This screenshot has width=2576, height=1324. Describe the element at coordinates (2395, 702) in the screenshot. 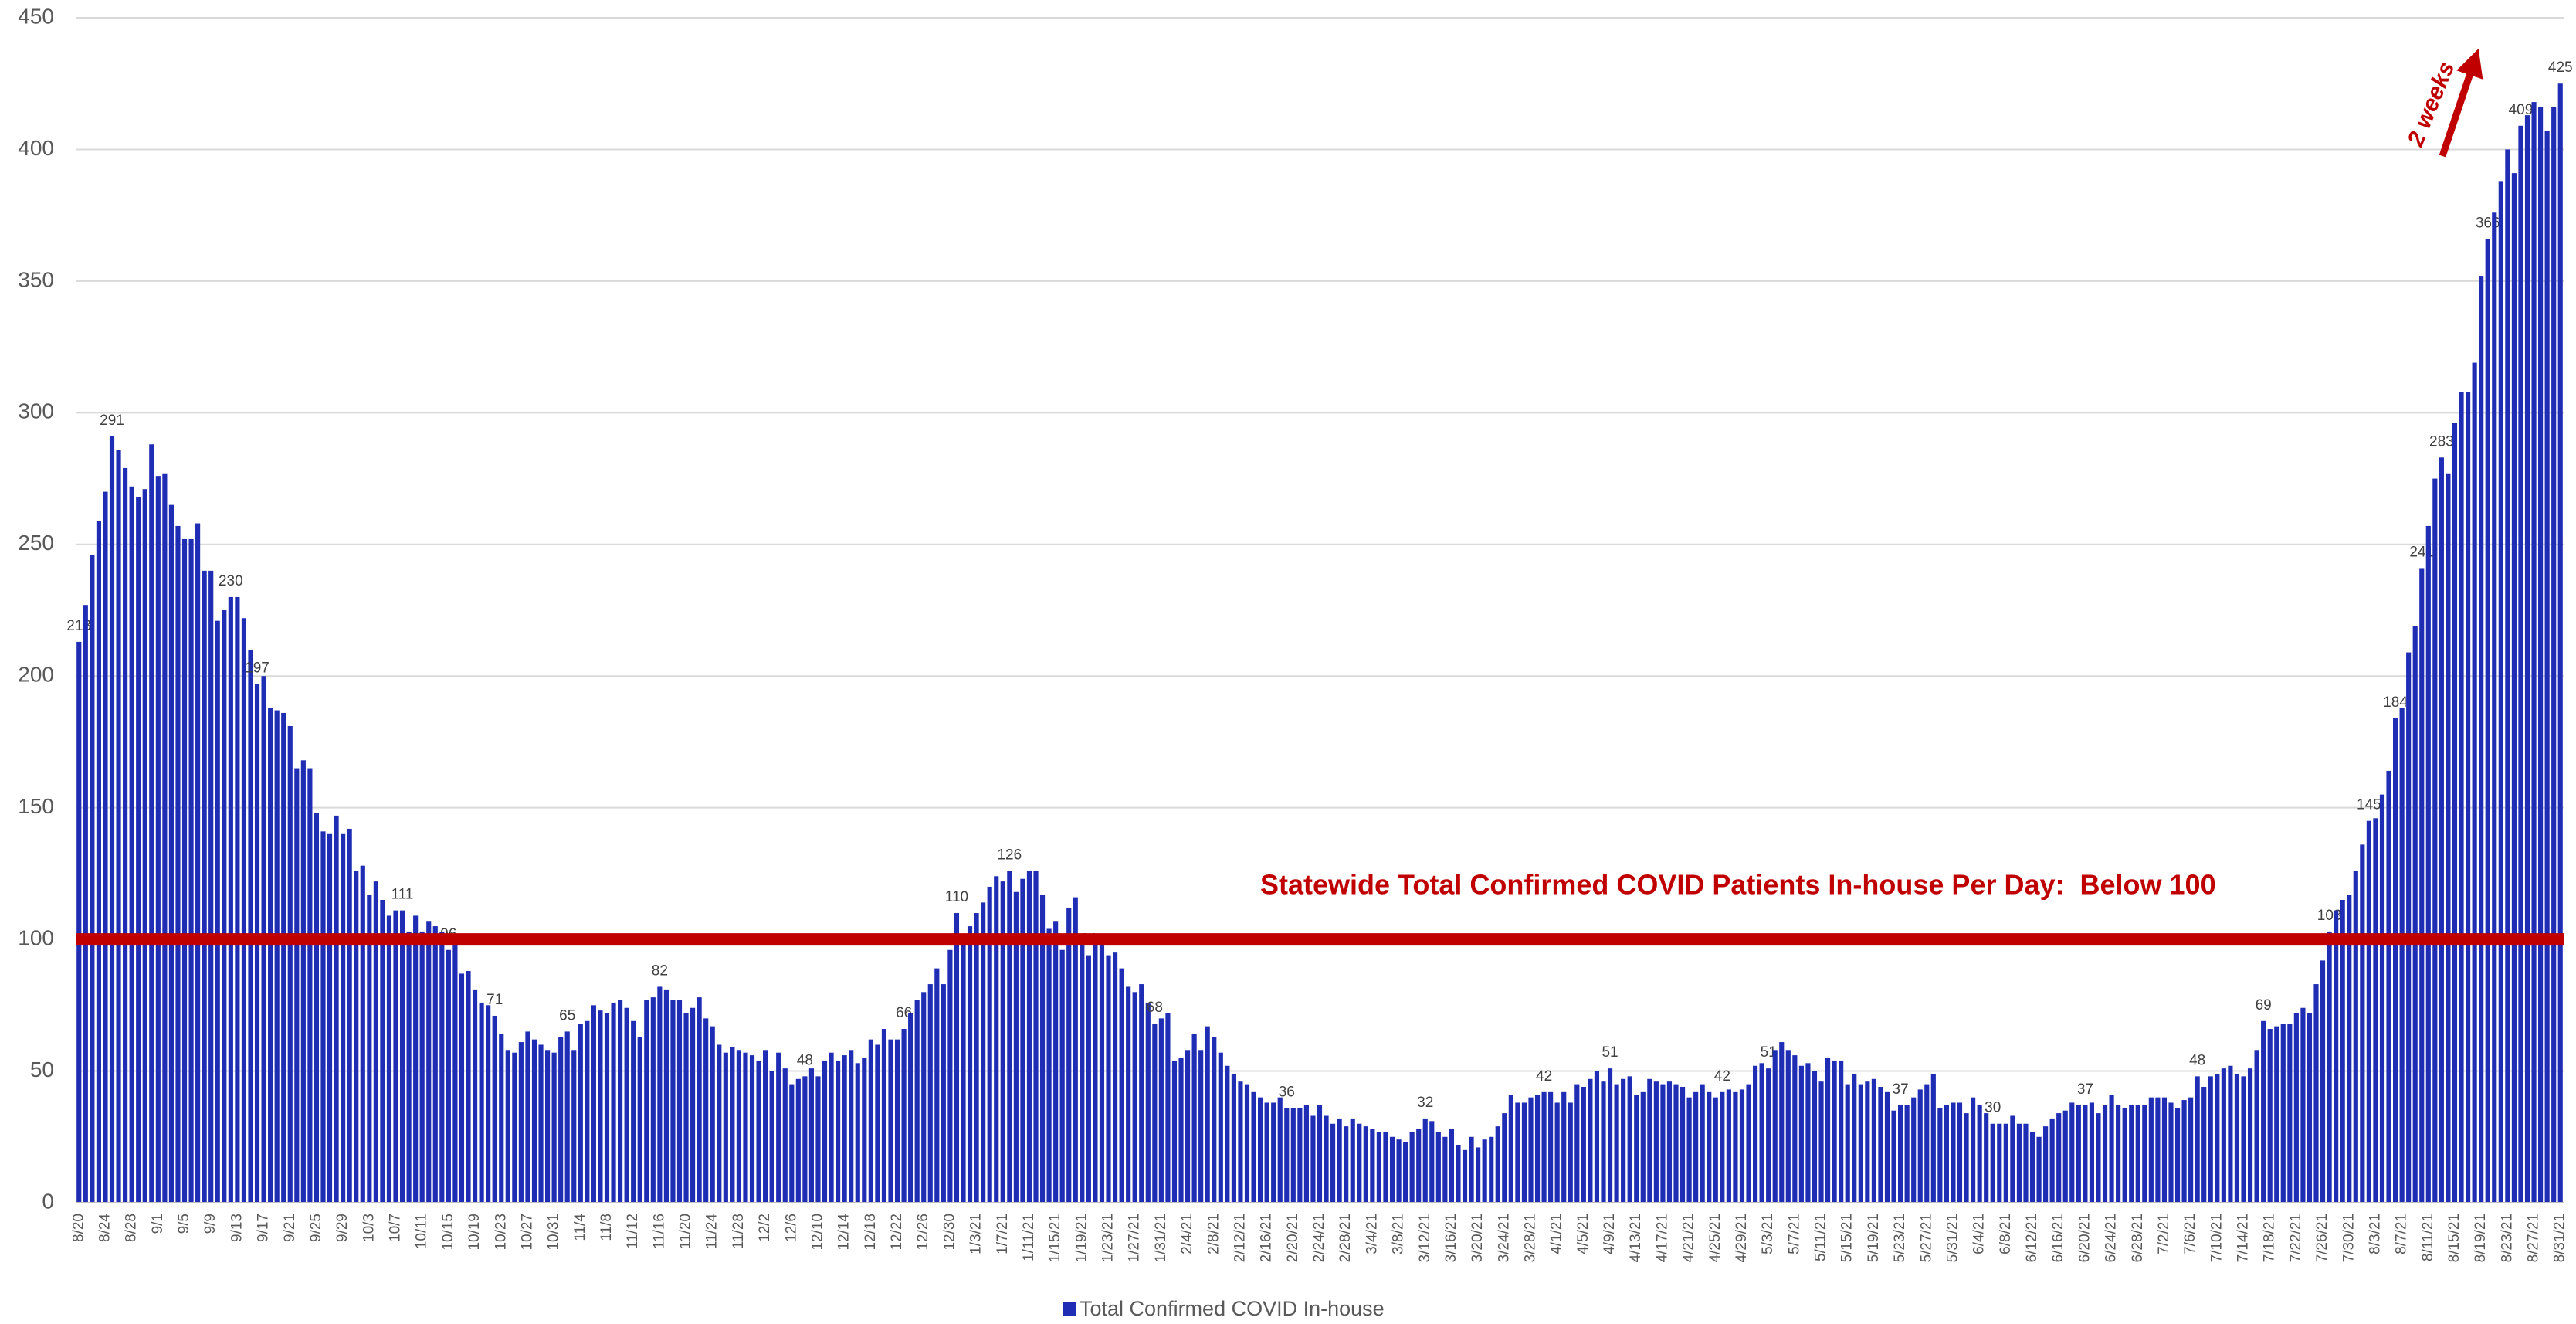

I see `data-label: 184` at that location.